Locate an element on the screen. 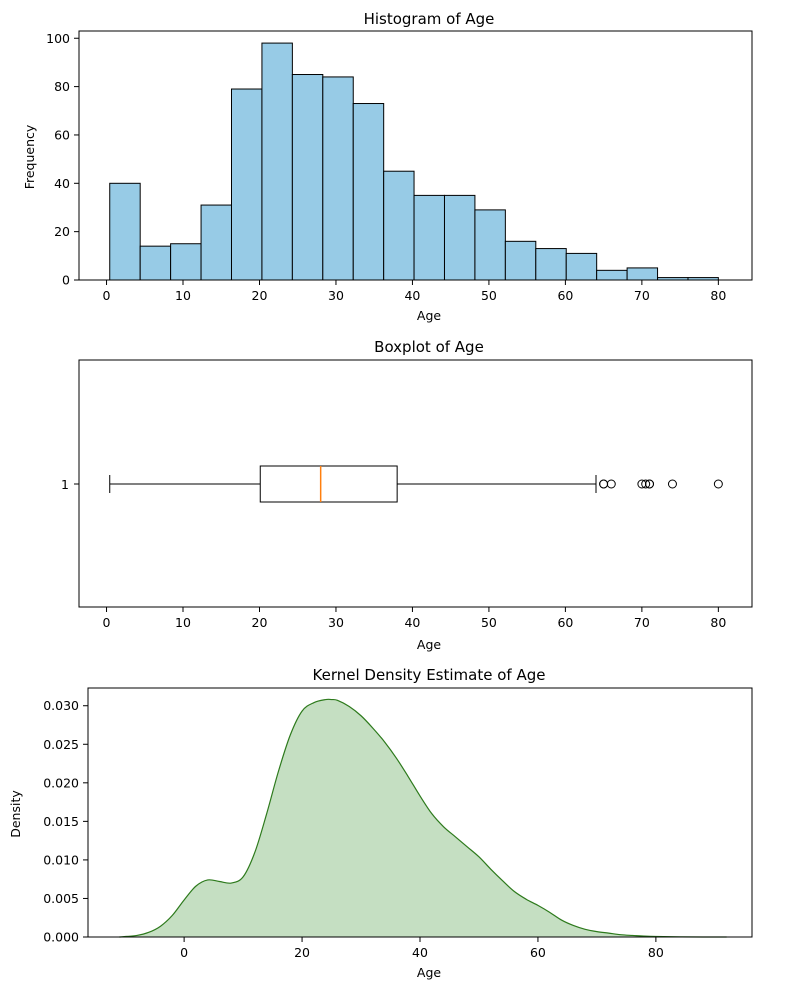  boxplot-x-ticks: 0 10 20 30 40 50 60 70 80 is located at coordinates (414, 618).